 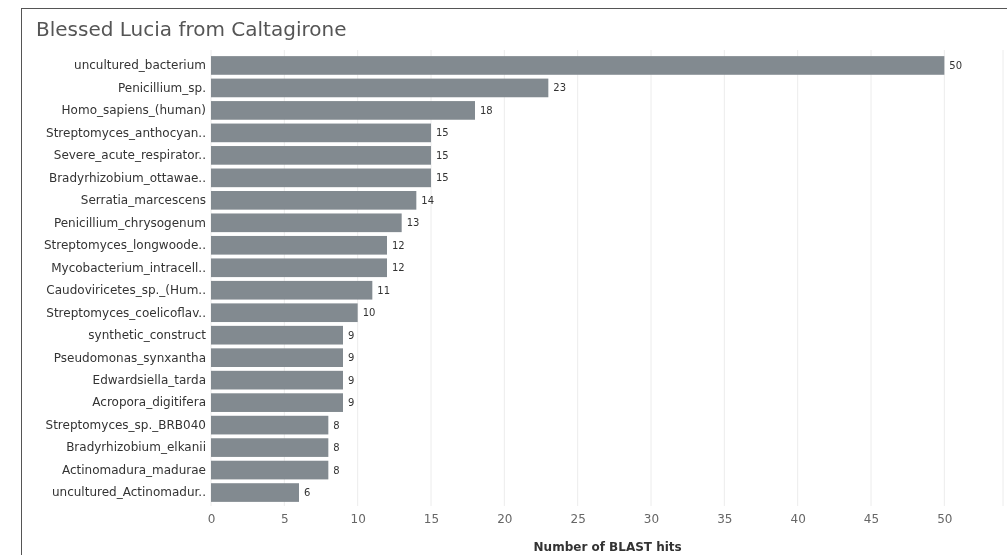 I want to click on x-tick-label: 20, so click(x=505, y=518).